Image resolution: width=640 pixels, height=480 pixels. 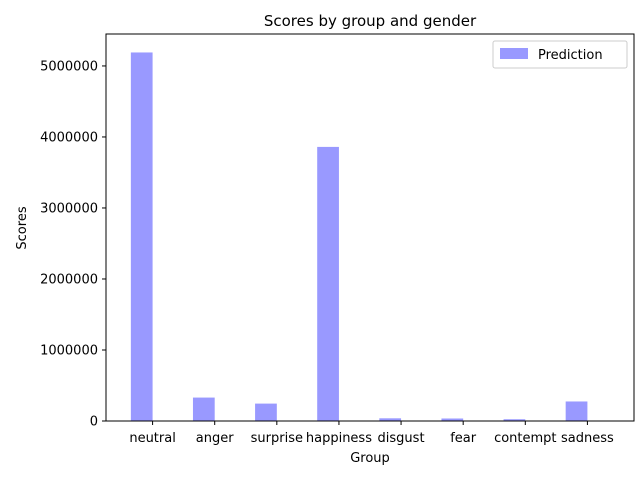 I want to click on y-tick-label: 4000000, so click(x=69, y=137).